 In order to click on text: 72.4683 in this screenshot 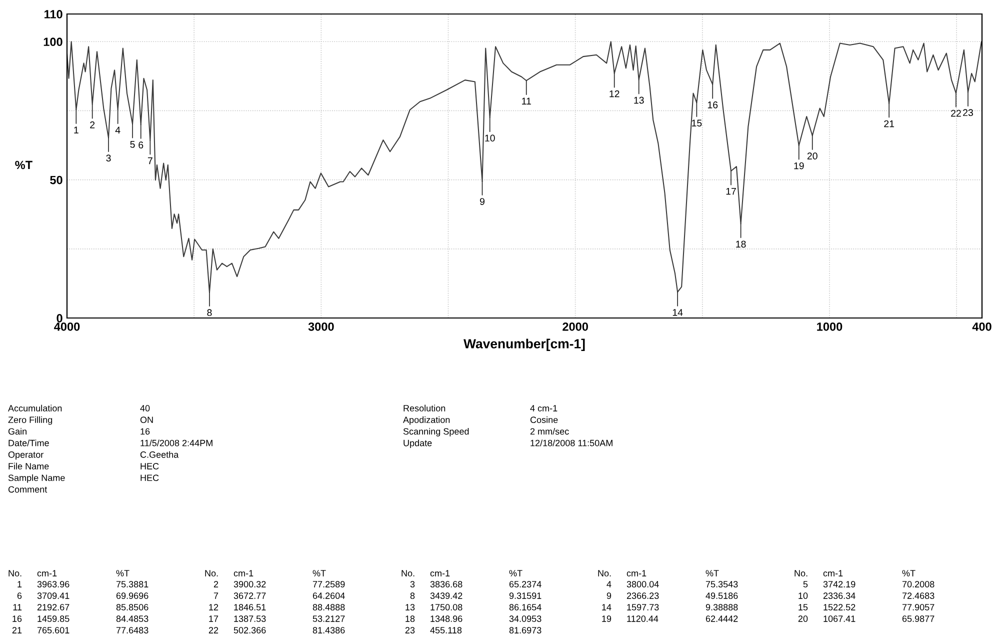, I will do `click(918, 595)`.